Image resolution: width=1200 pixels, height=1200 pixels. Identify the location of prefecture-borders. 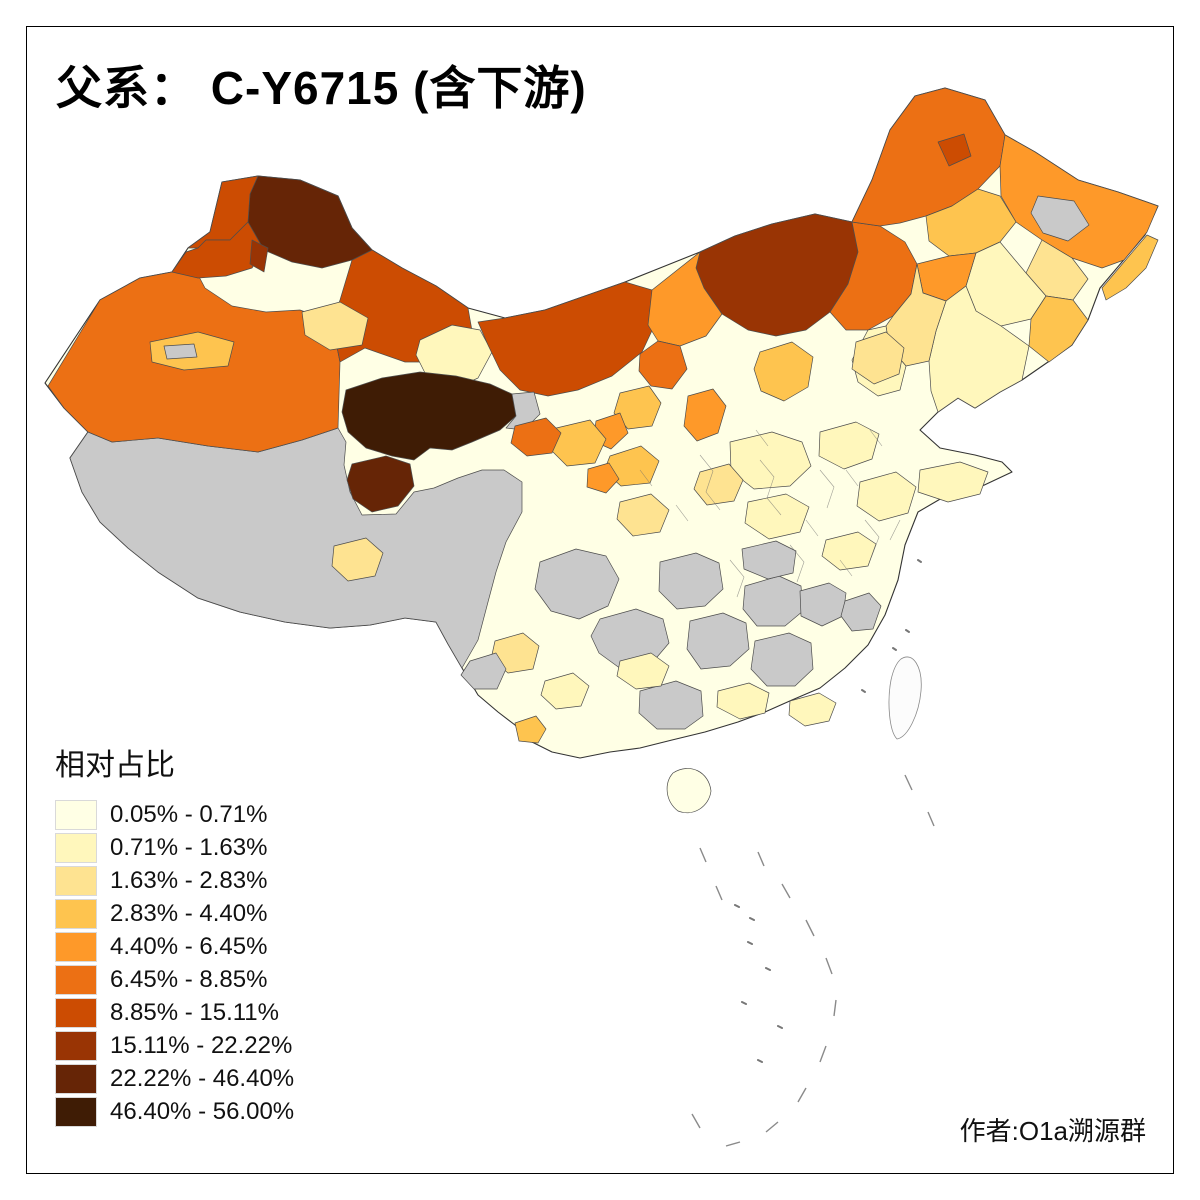
(770, 513).